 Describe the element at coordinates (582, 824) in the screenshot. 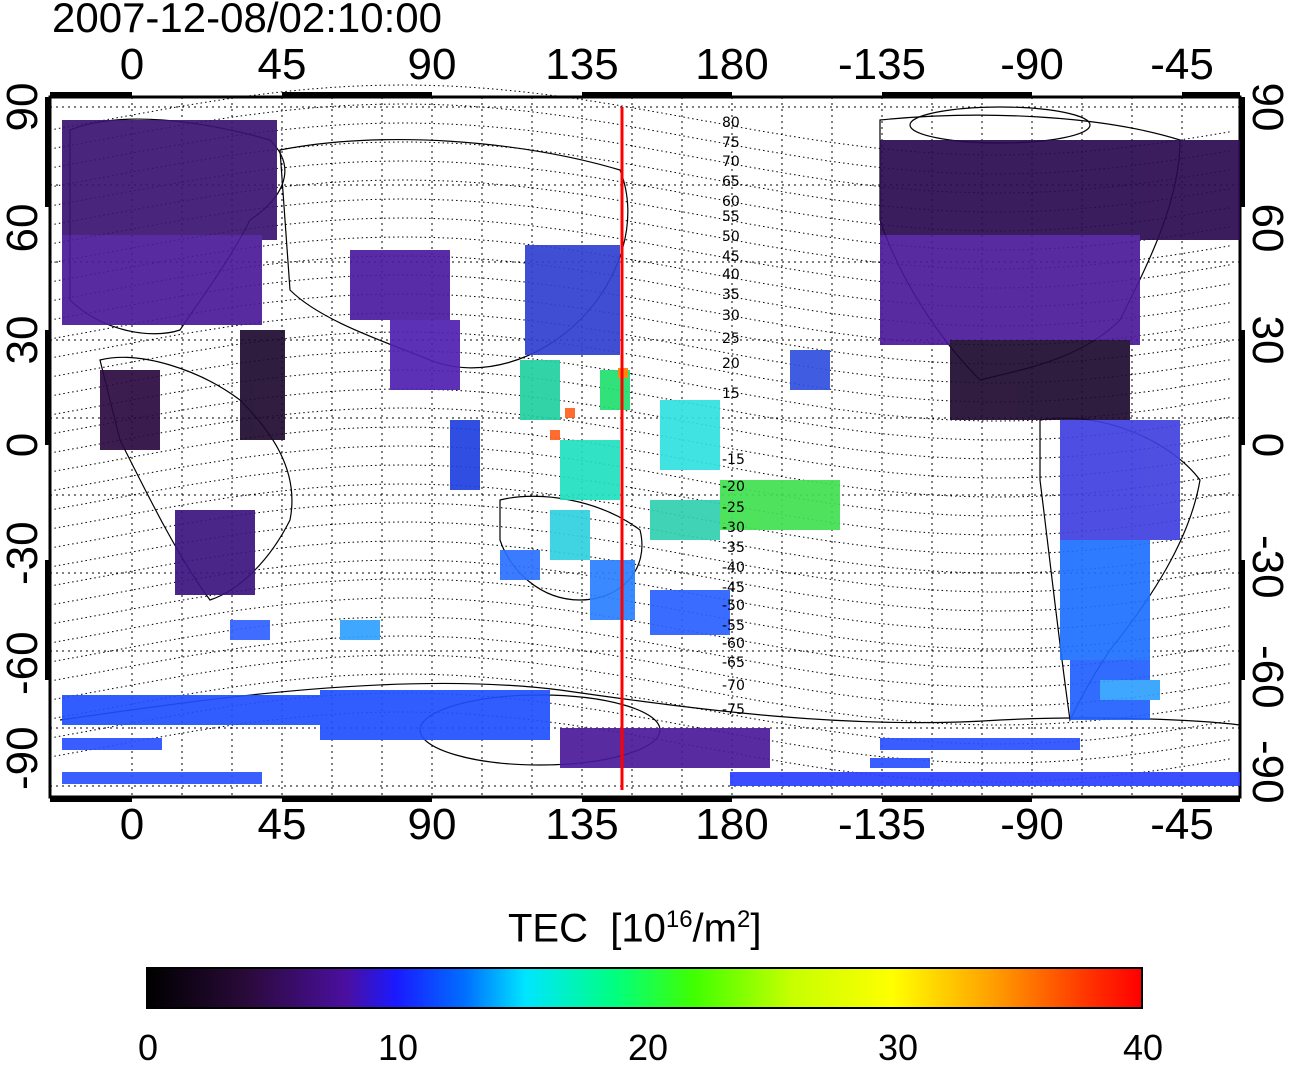

I see `x-tick-label-bottom: 135` at that location.